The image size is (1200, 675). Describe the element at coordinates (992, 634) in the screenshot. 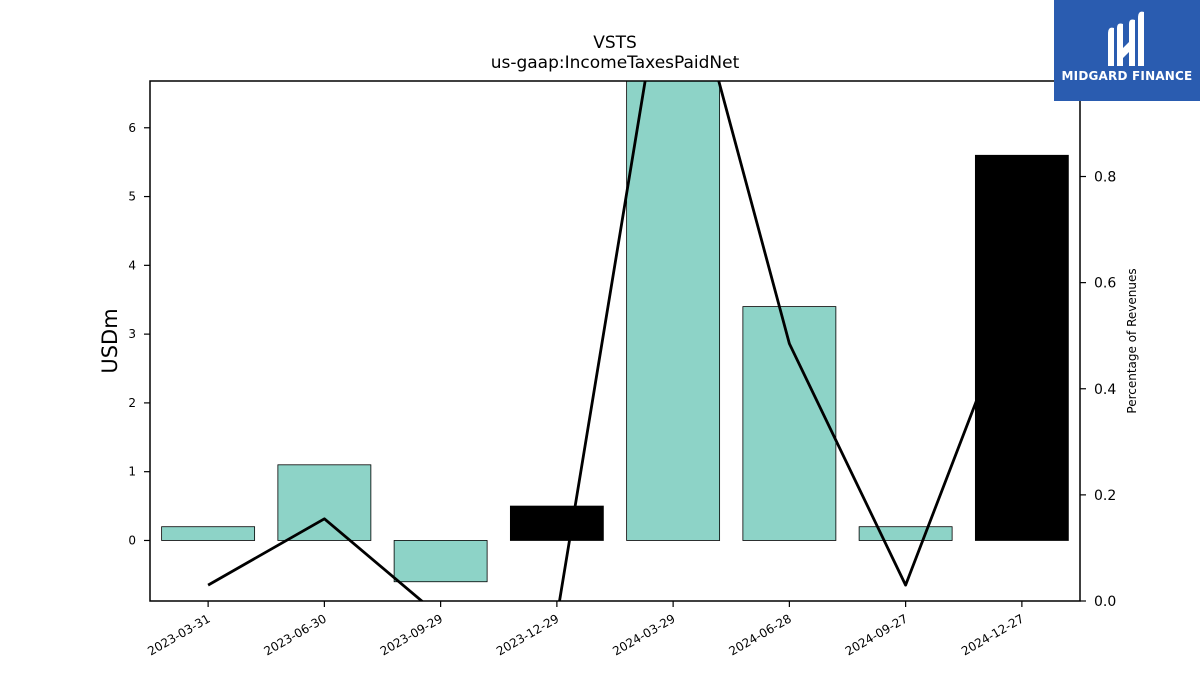

I see `x-tick-label: 2024-12-27` at that location.